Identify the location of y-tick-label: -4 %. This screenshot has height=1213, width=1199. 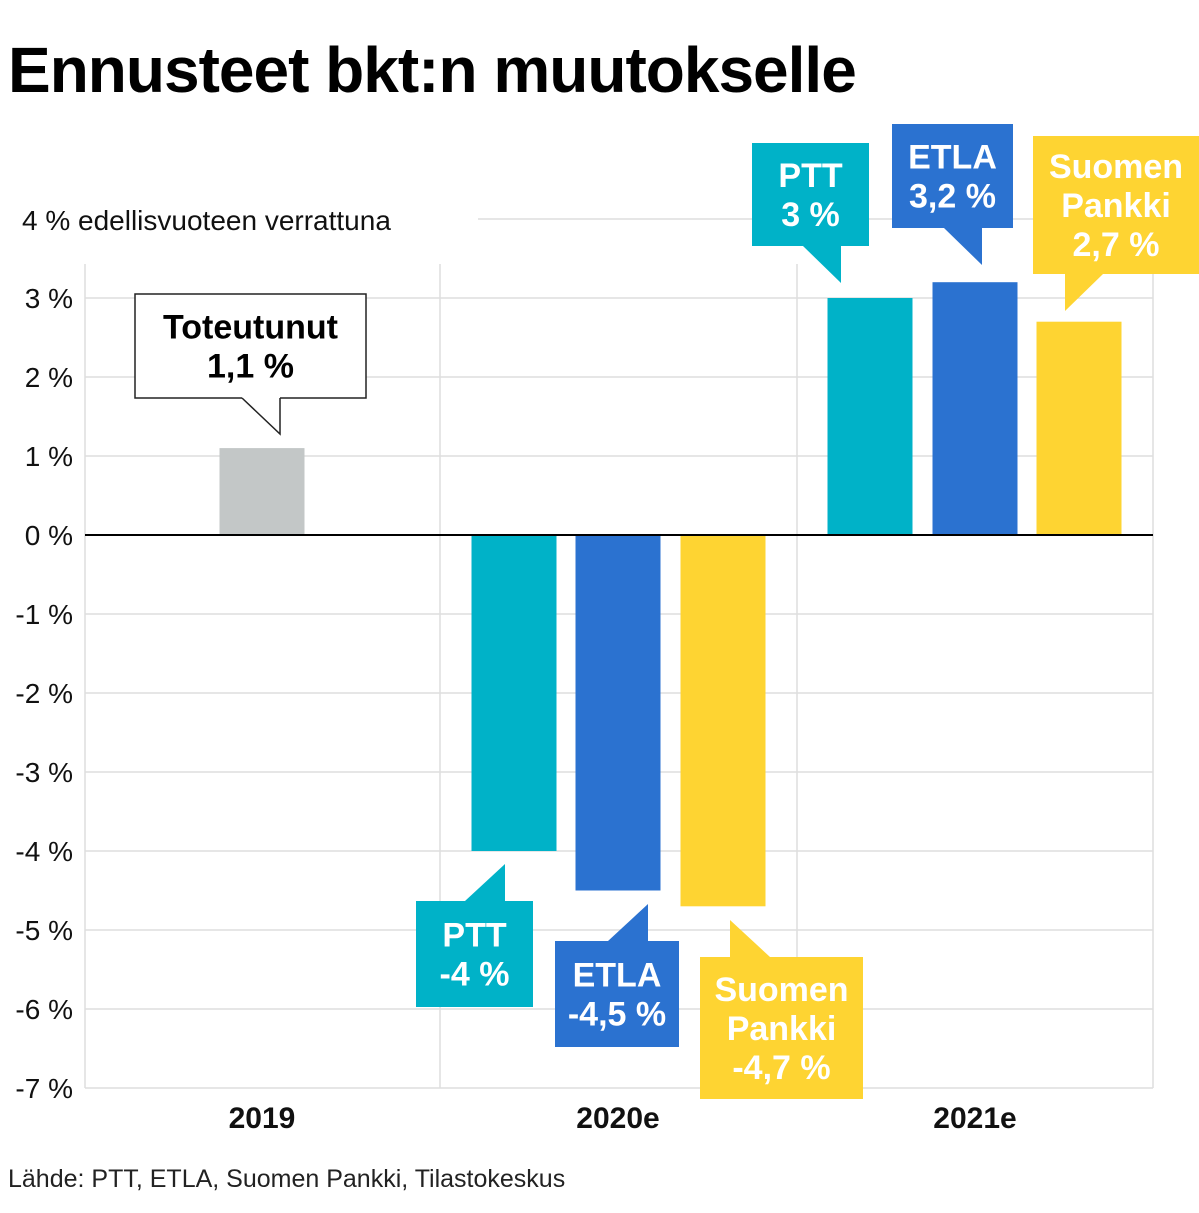
(44, 851).